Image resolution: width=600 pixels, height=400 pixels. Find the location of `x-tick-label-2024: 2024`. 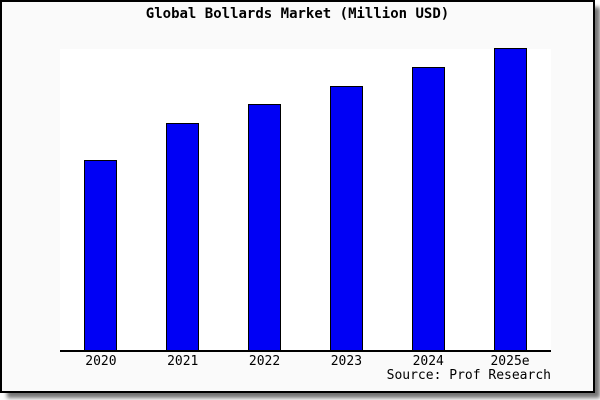

x-tick-label-2024: 2024 is located at coordinates (428, 361).